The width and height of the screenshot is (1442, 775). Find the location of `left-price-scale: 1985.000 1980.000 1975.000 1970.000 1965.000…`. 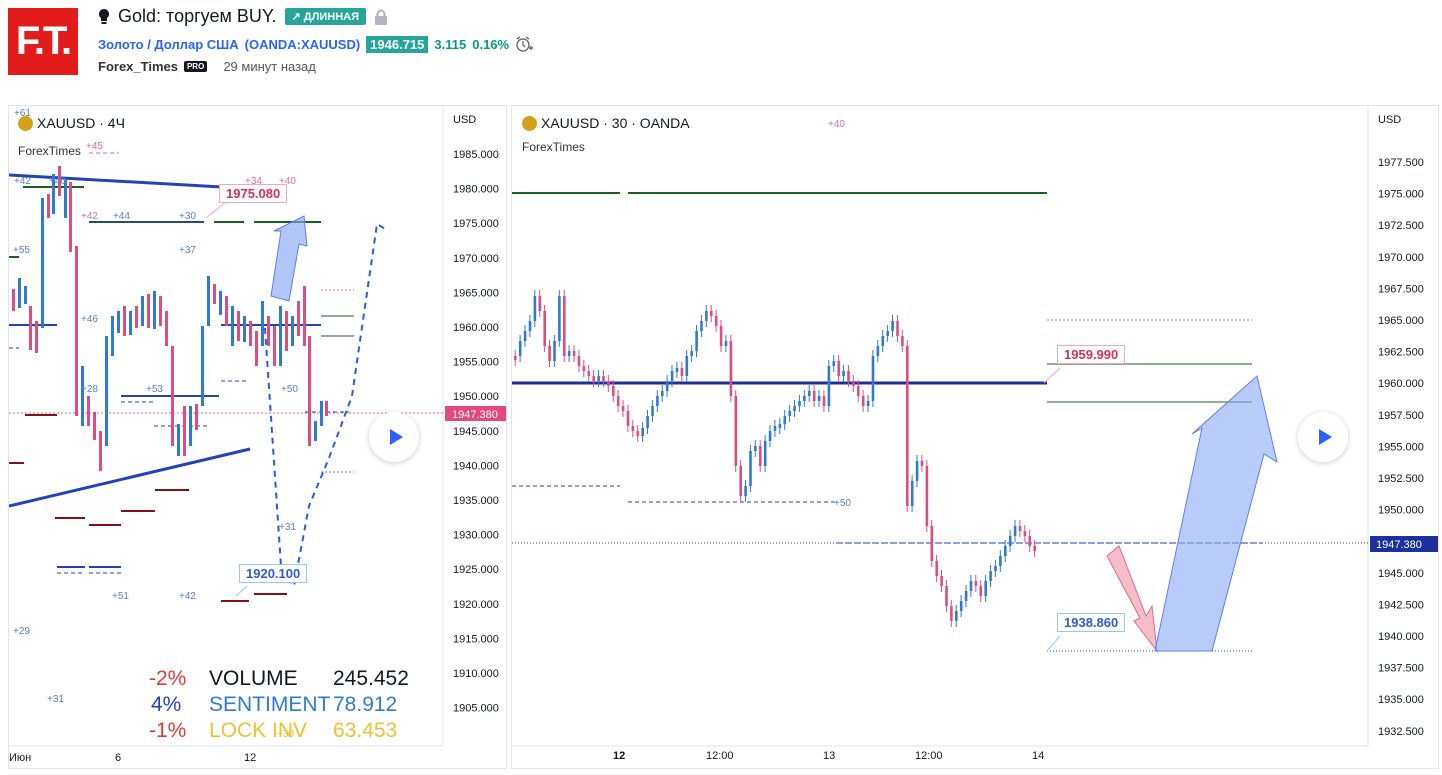

left-price-scale: 1985.000 1980.000 1975.000 1970.000 1965.000… is located at coordinates (476, 432).